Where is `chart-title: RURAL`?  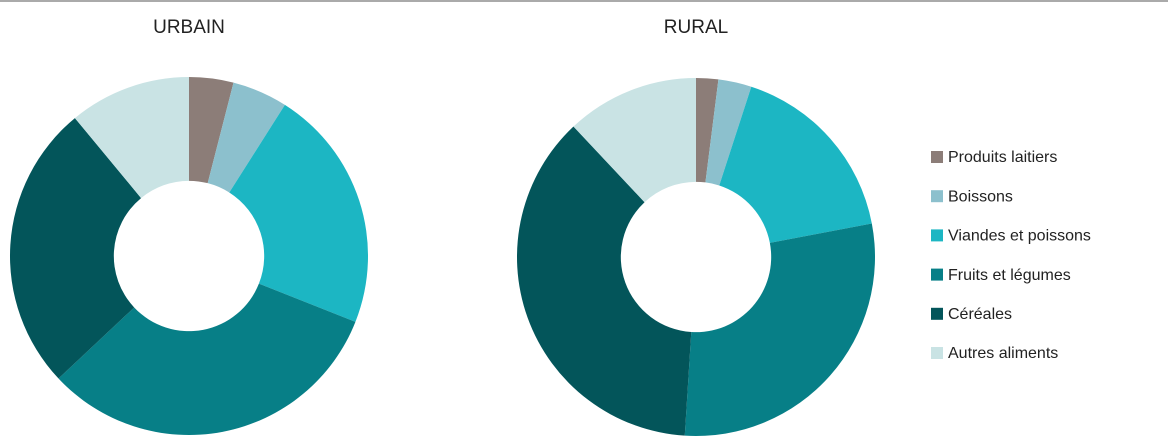
chart-title: RURAL is located at coordinates (696, 27).